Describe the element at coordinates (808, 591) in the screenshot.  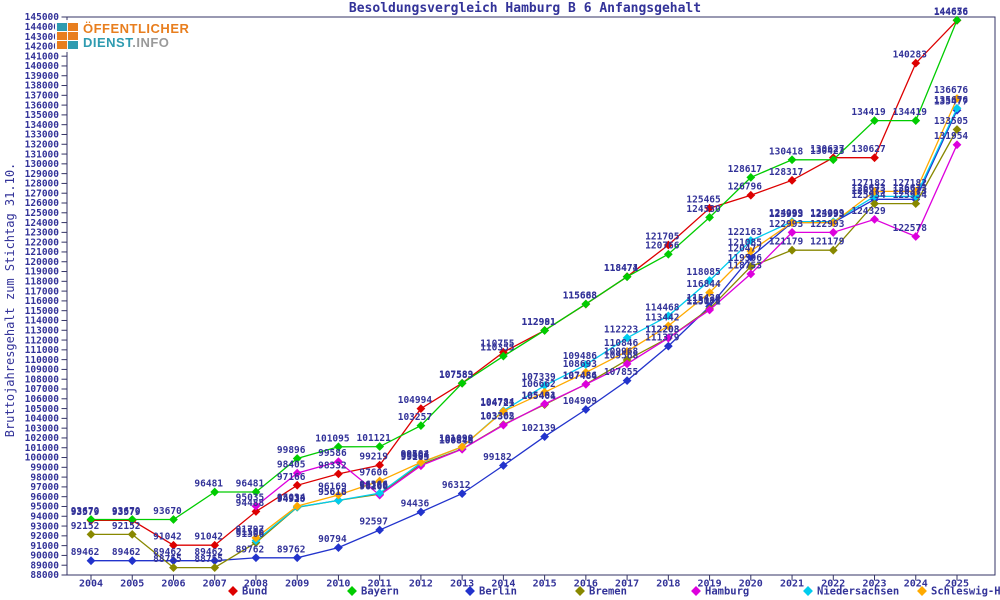
I see `legend-marker-Niedersachsen` at that location.